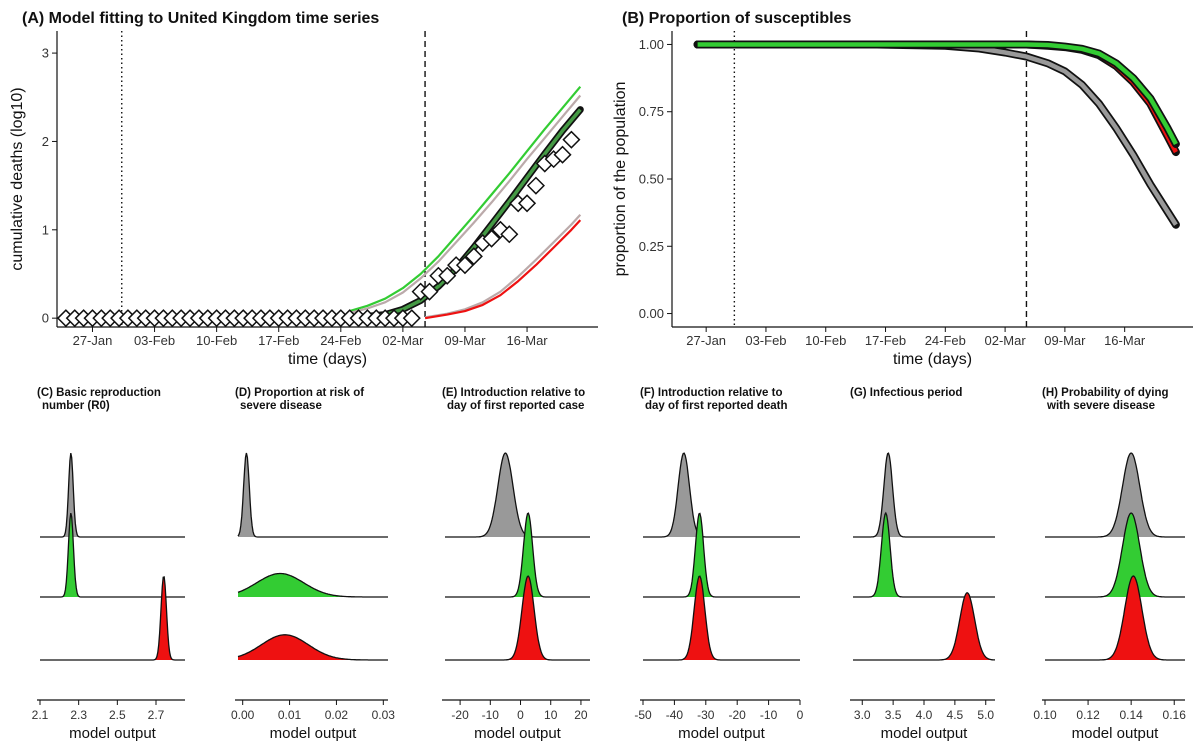  I want to click on x-tick-label: 10, so click(551, 715).